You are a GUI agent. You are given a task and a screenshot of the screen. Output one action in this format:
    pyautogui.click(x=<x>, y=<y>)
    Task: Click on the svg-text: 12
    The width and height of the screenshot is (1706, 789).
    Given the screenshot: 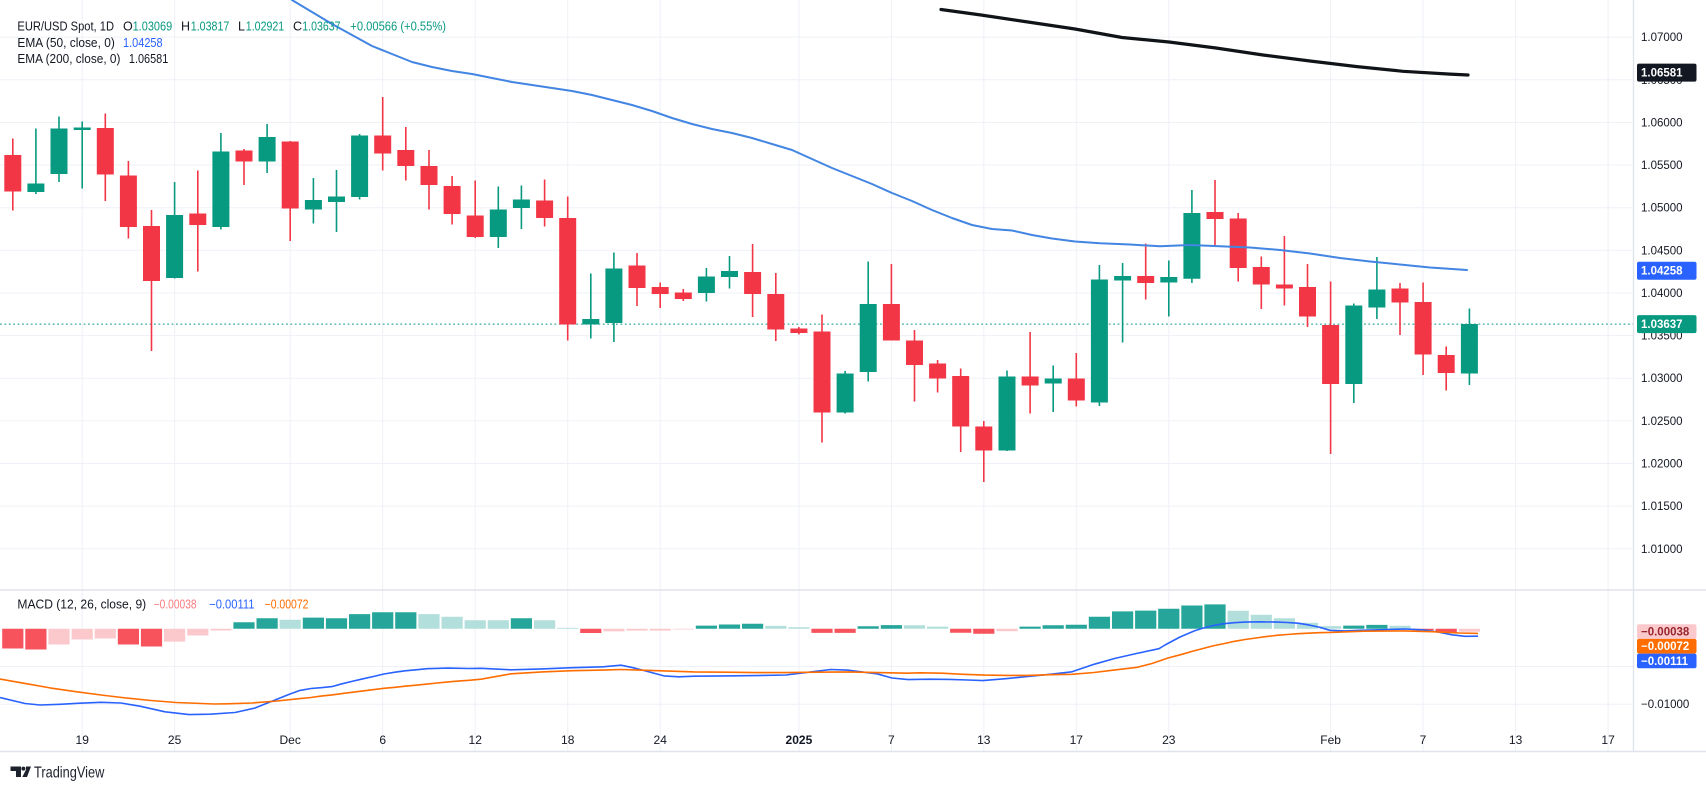 What is the action you would take?
    pyautogui.click(x=476, y=740)
    